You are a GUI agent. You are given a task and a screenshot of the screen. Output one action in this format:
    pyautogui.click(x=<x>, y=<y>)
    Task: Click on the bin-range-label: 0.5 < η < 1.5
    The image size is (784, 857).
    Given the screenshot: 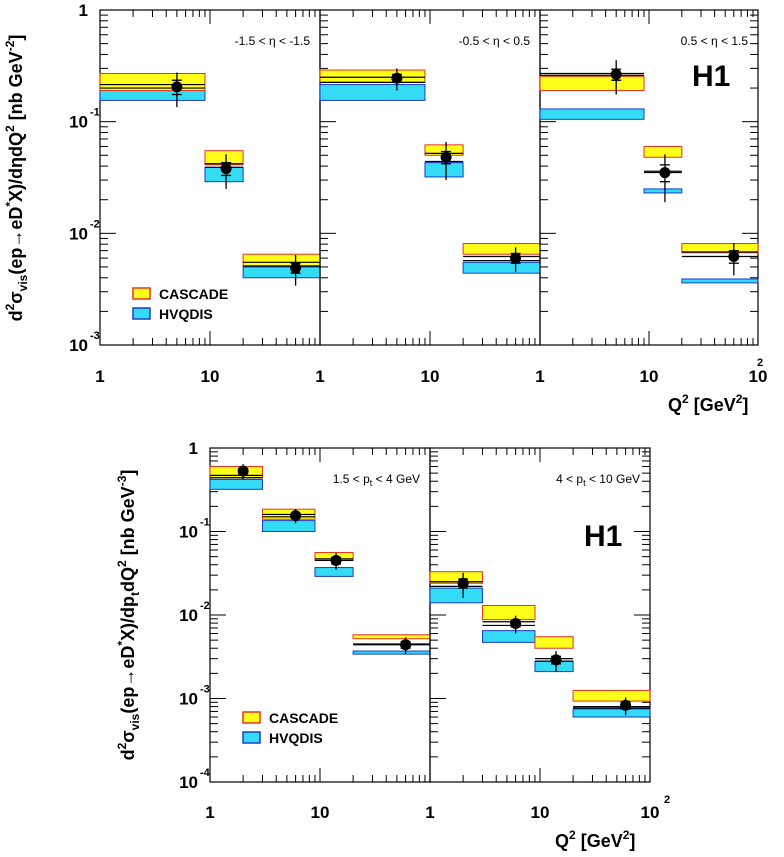 What is the action you would take?
    pyautogui.click(x=715, y=41)
    